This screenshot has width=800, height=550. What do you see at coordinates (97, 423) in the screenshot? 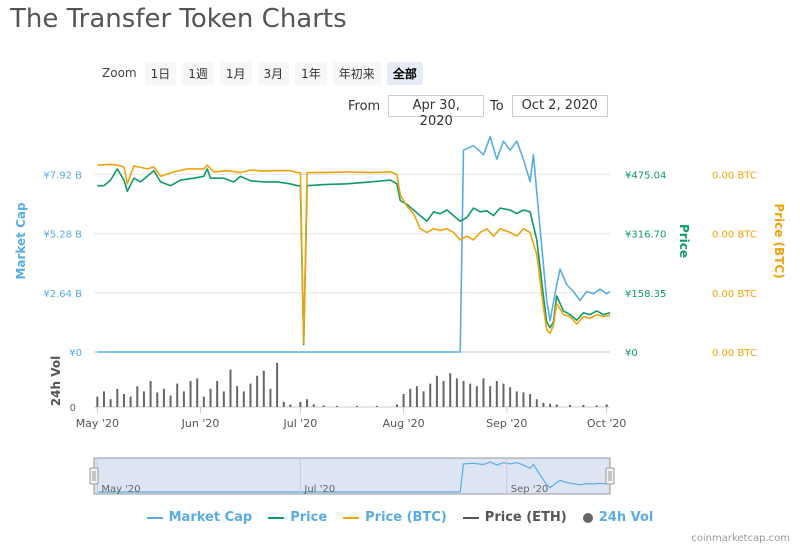
I see `x-tick-label: May '20` at bounding box center [97, 423].